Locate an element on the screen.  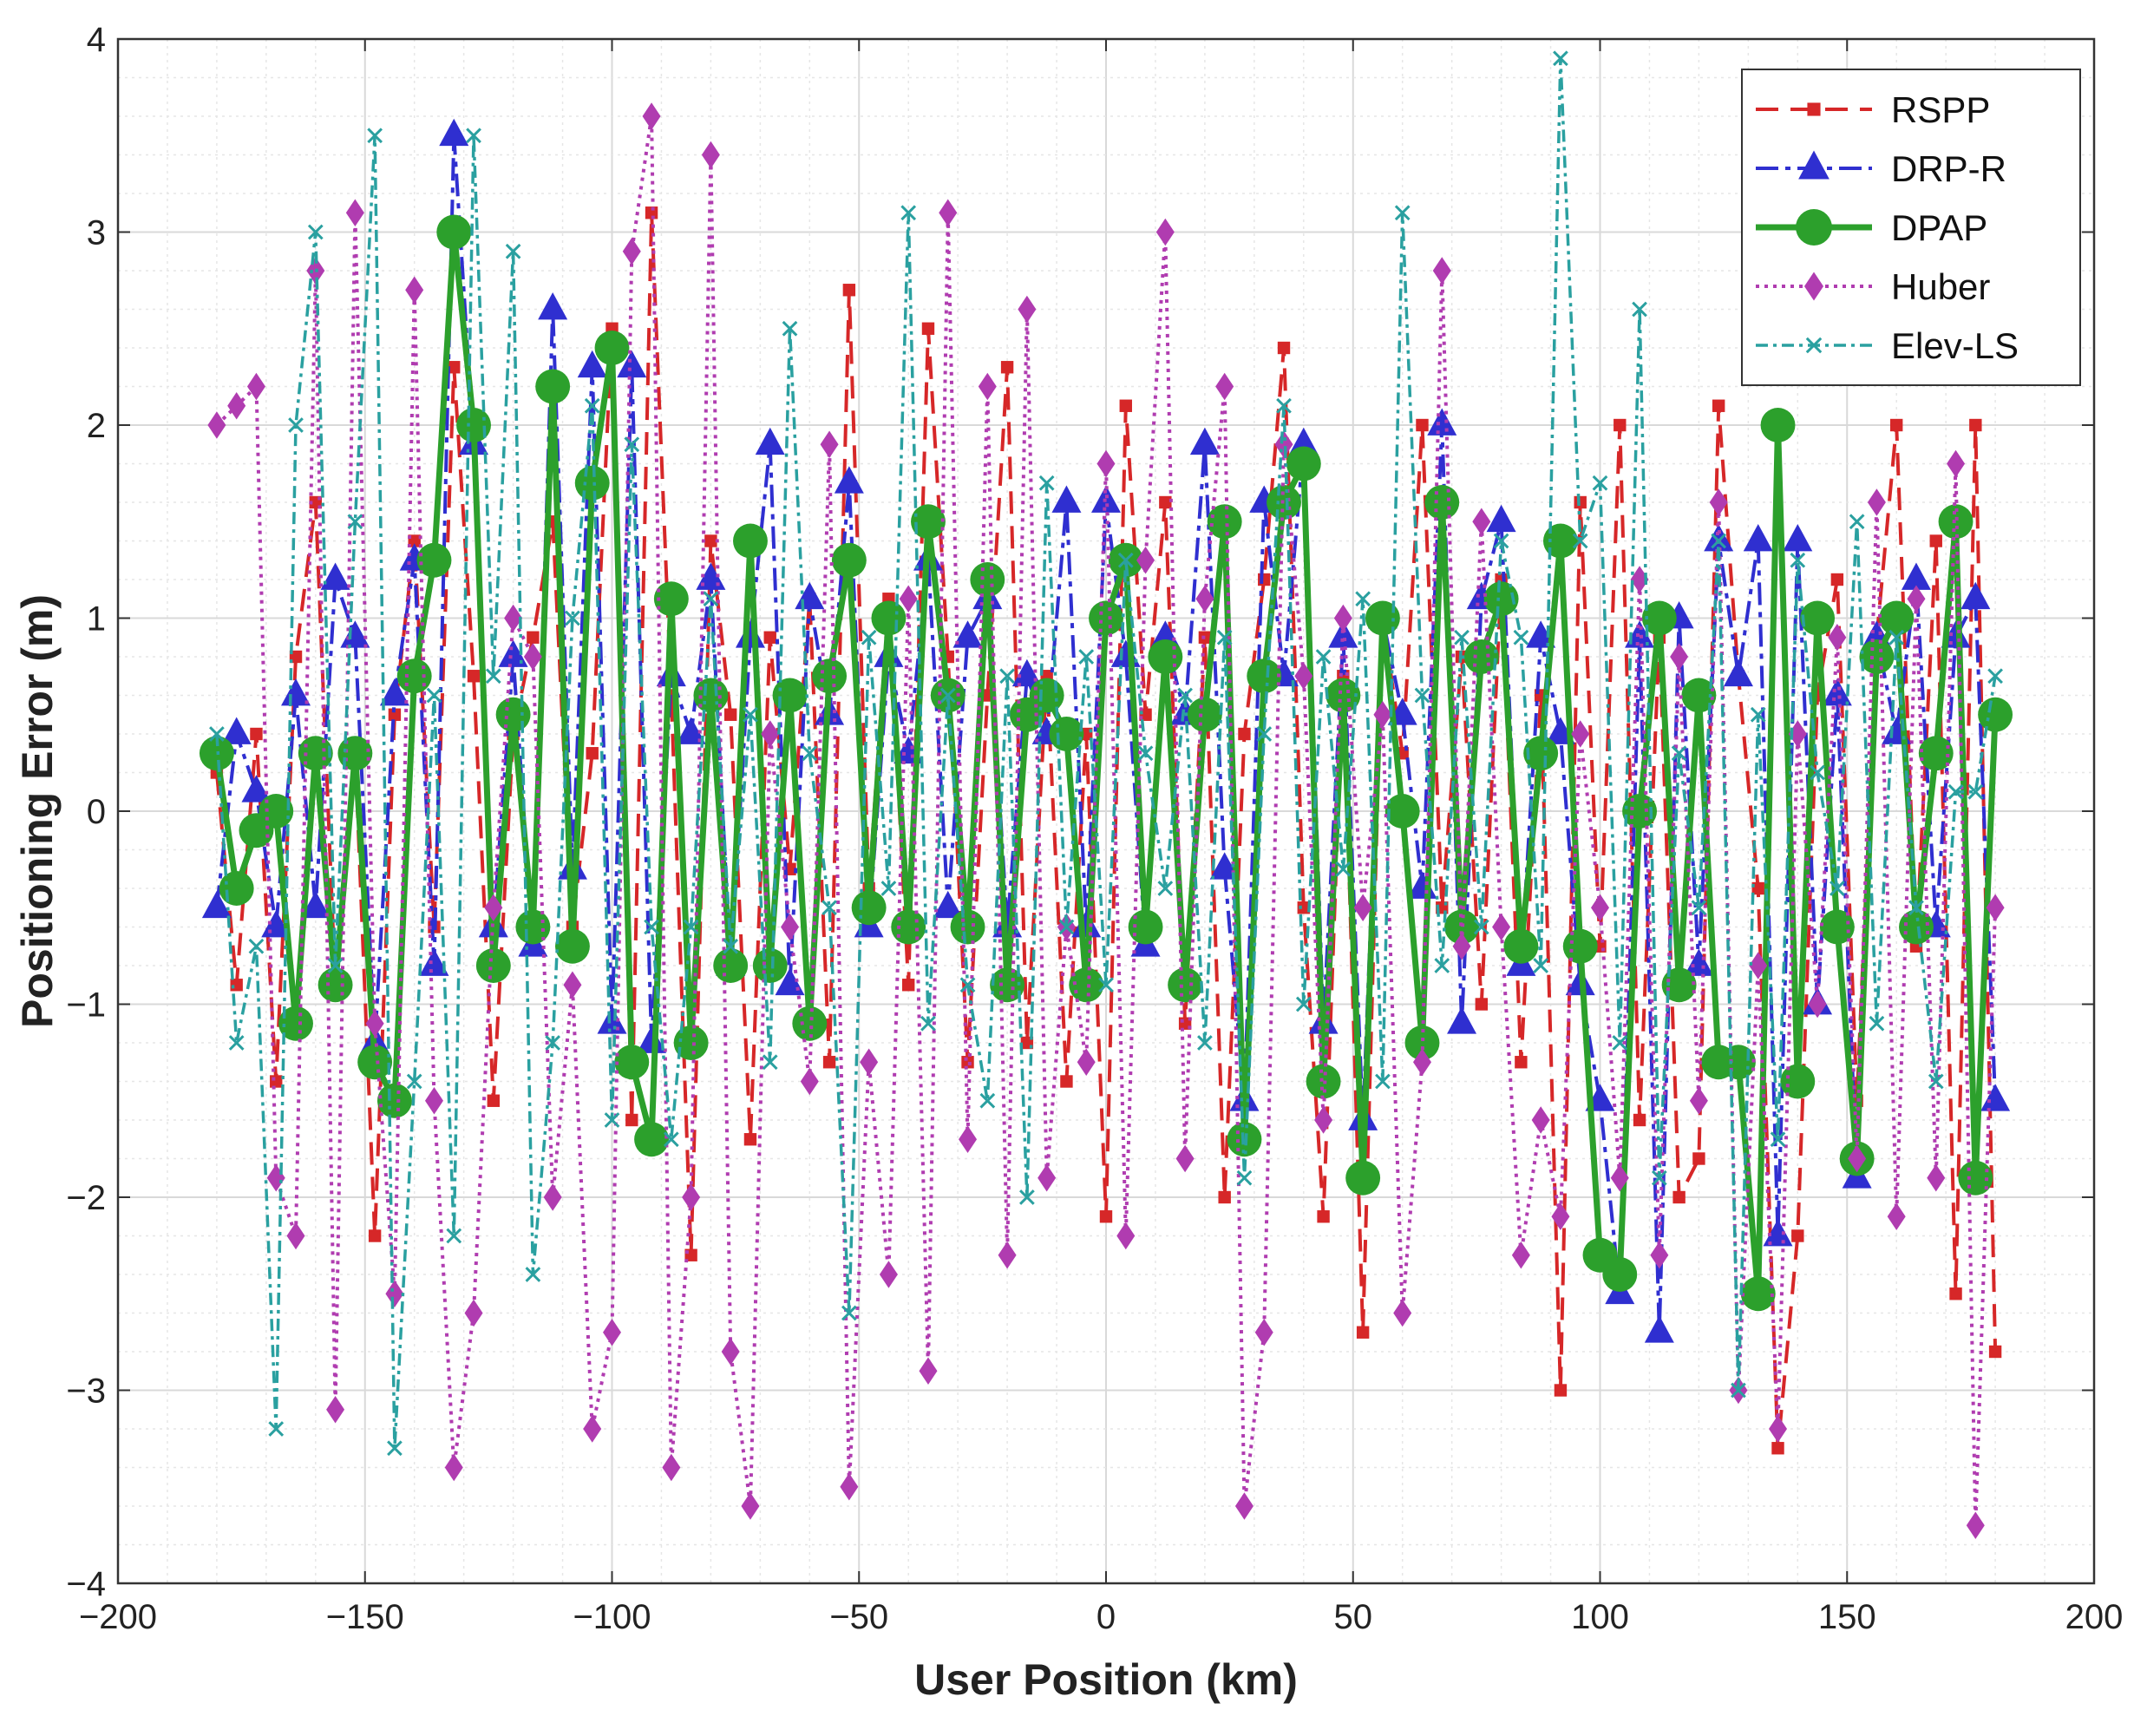
x-tick-label: −200 is located at coordinates (118, 1617).